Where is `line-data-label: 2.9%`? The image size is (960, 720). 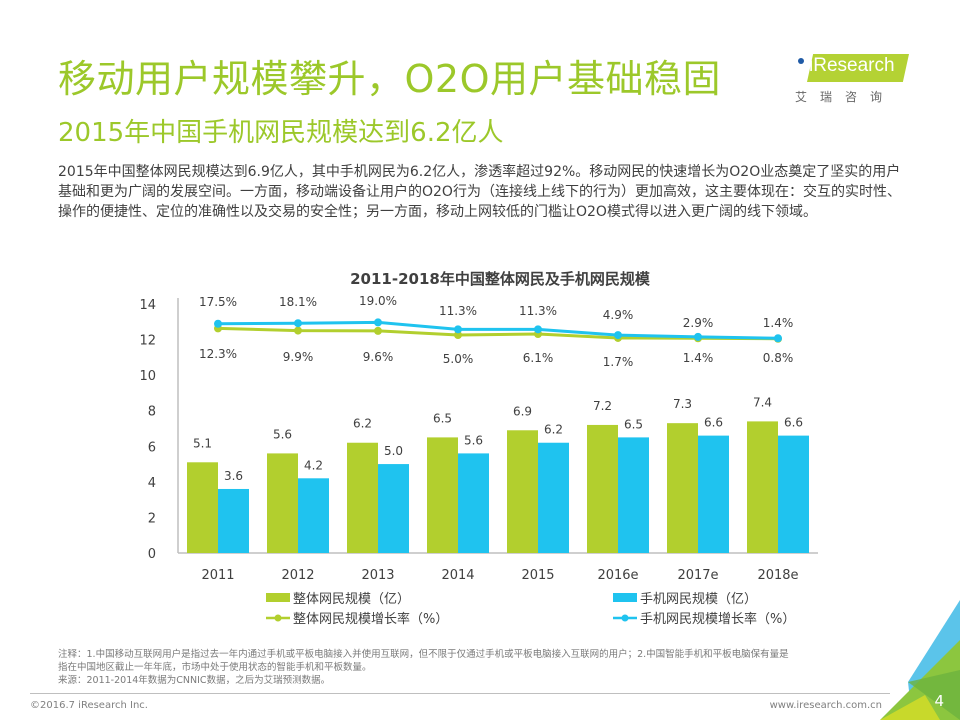
line-data-label: 2.9% is located at coordinates (698, 323).